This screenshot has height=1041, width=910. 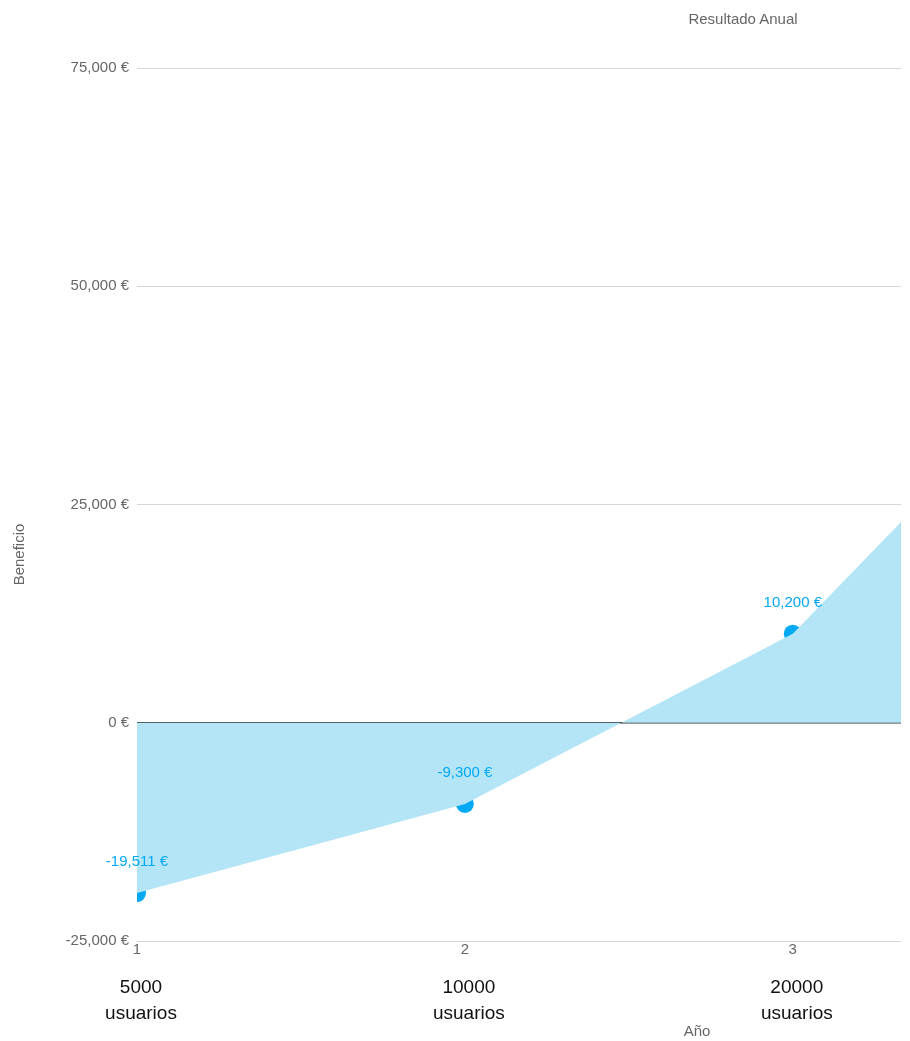 What do you see at coordinates (743, 18) in the screenshot?
I see `chart-title: Resultado Anual` at bounding box center [743, 18].